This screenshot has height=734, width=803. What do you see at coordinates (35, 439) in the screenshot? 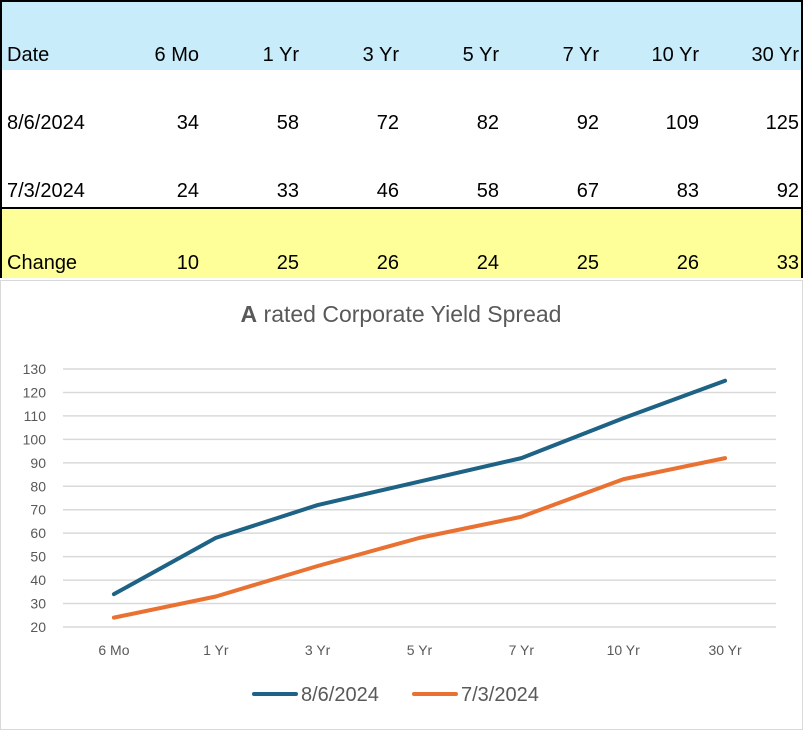
I see `y-tick-label: 100` at bounding box center [35, 439].